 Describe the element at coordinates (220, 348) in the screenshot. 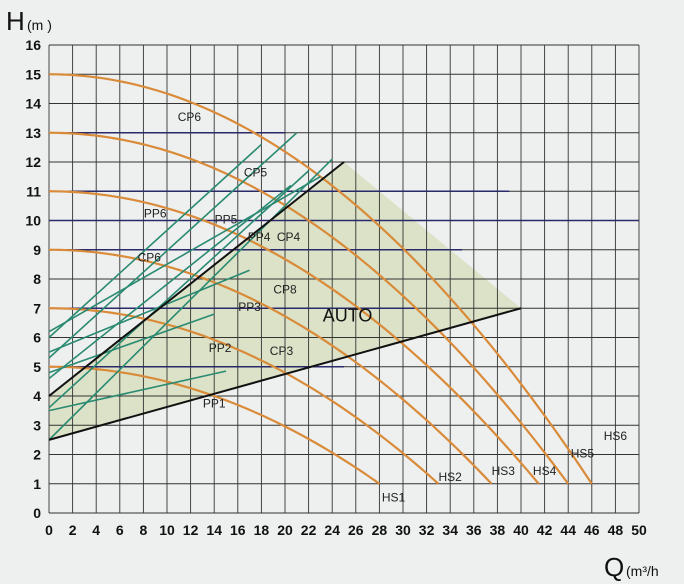

I see `curve-label-pp2: PP2` at that location.